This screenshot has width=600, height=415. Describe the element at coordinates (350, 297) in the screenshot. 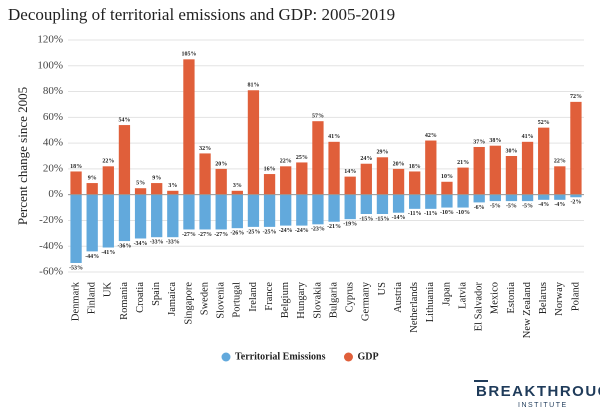

I see `x-tick-label: Cyprus` at that location.